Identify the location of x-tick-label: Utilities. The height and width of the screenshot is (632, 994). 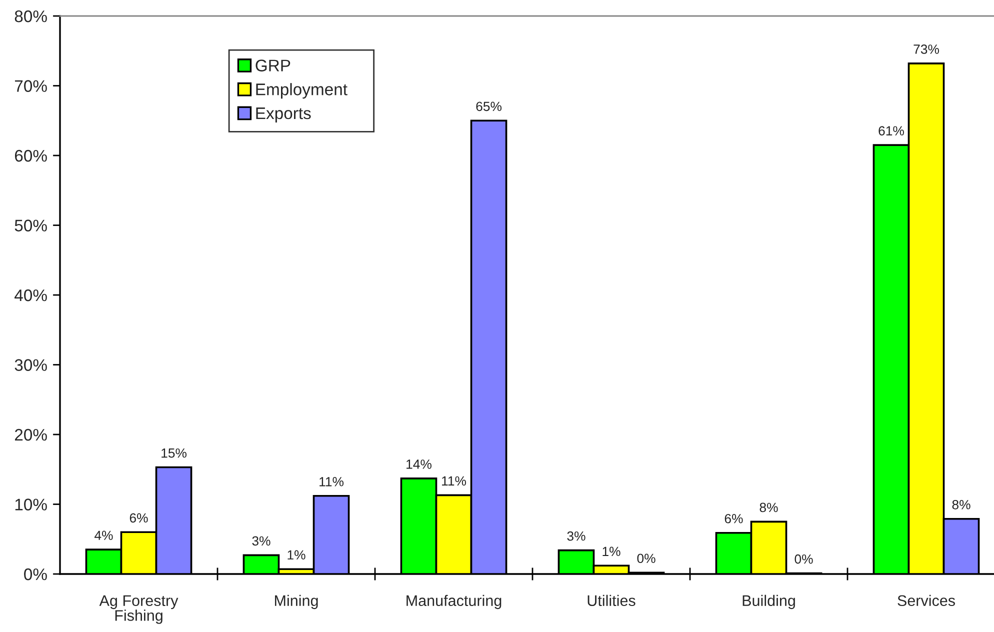
(612, 600).